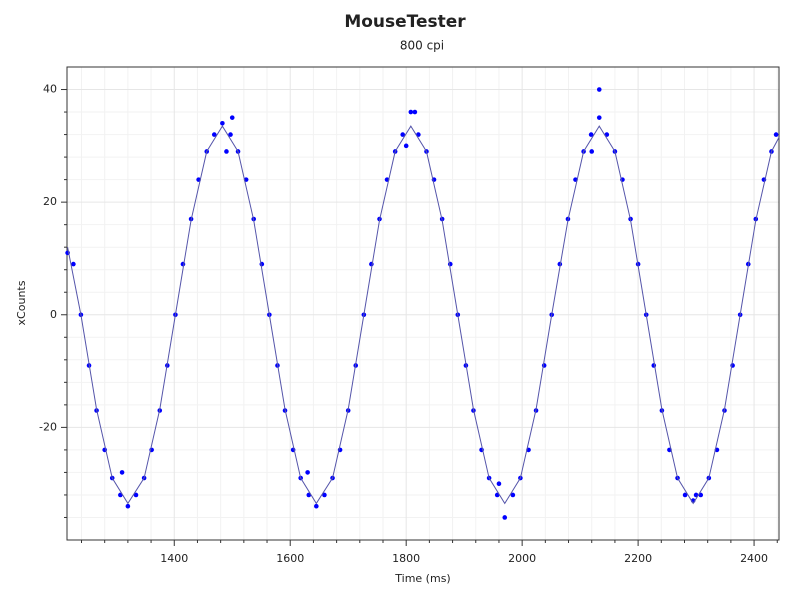  I want to click on x-tick-label: 2000, so click(522, 558).